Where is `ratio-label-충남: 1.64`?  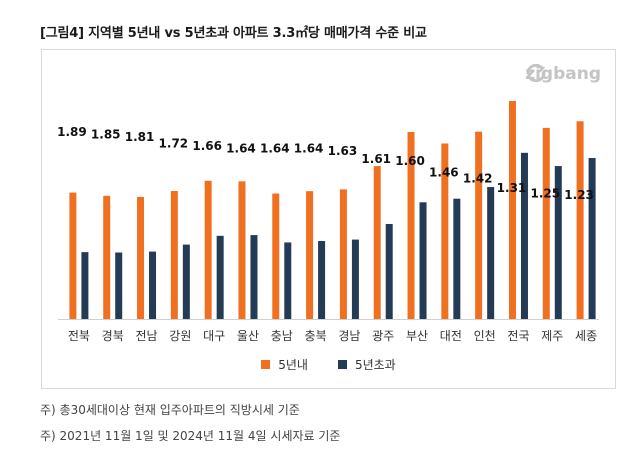
ratio-label-충남: 1.64 is located at coordinates (275, 149).